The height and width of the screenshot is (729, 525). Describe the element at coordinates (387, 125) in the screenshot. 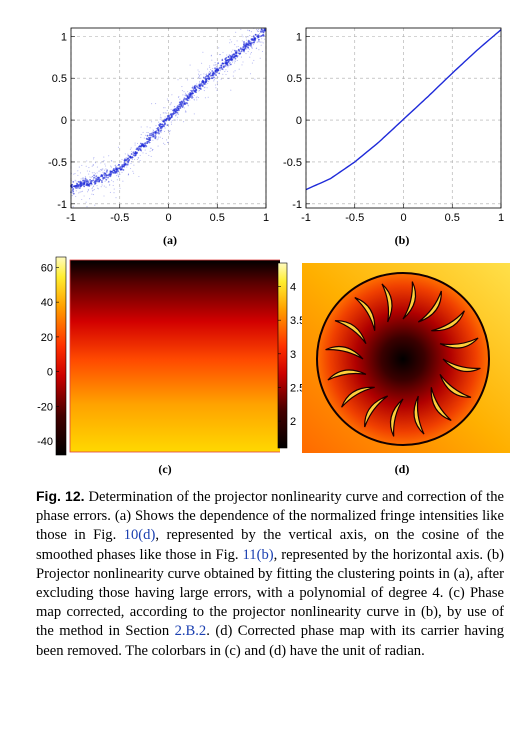

I see `plot-b: 10.50-0.5-1-1 -0.5 0 0.5 1` at that location.